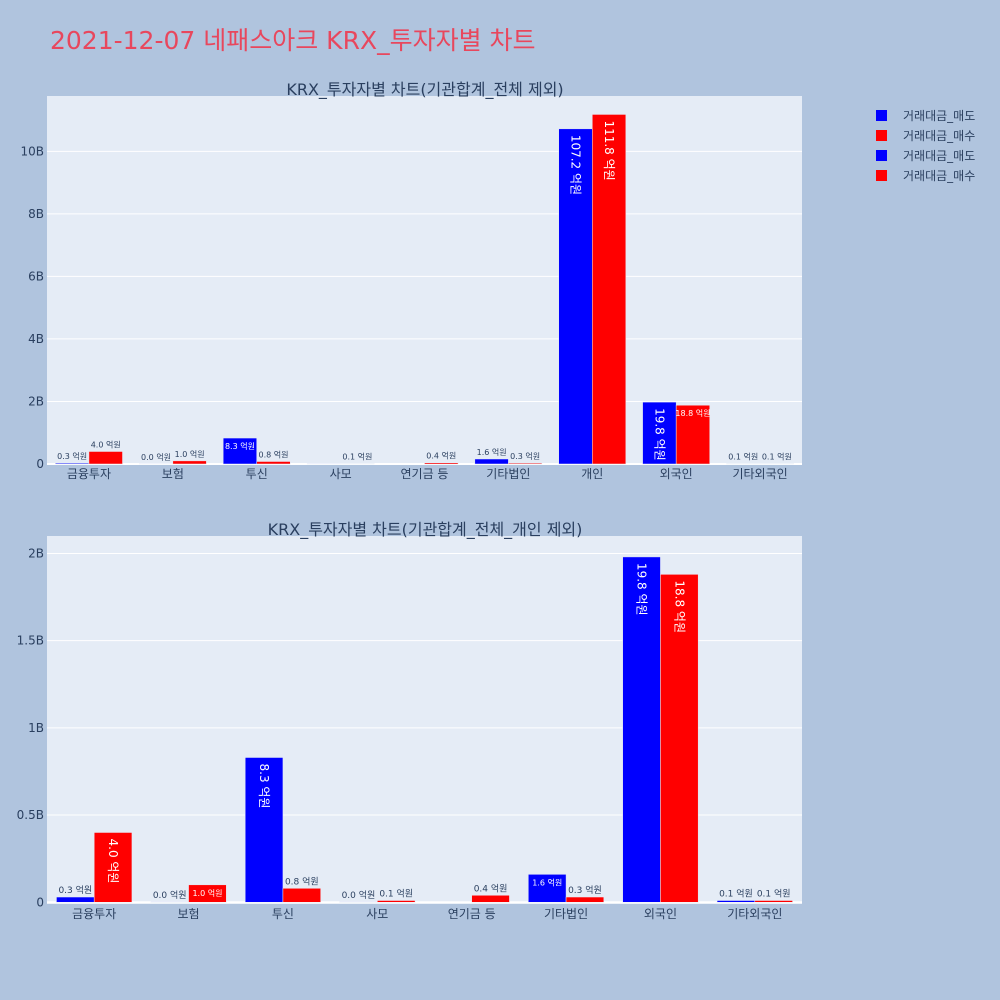 This screenshot has height=1000, width=1000. I want to click on y-tick-label: 6B, so click(36, 276).